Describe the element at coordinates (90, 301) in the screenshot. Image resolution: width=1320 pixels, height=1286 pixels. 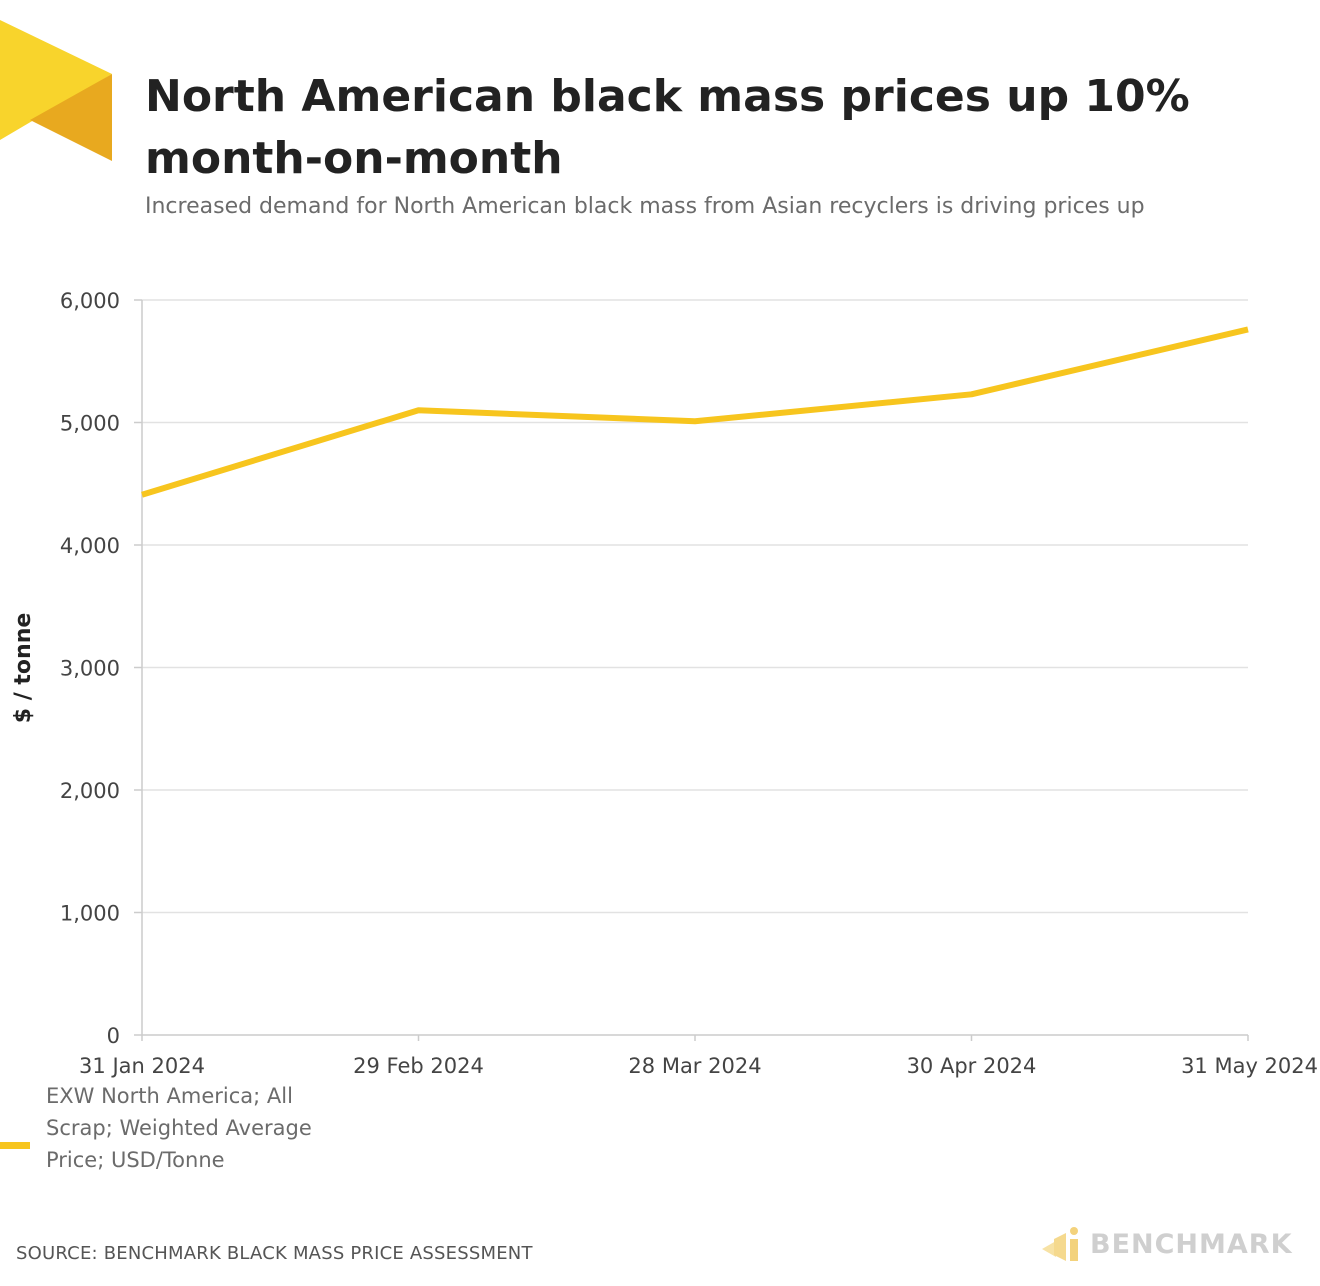
I see `y-tick-label: 6,000` at that location.